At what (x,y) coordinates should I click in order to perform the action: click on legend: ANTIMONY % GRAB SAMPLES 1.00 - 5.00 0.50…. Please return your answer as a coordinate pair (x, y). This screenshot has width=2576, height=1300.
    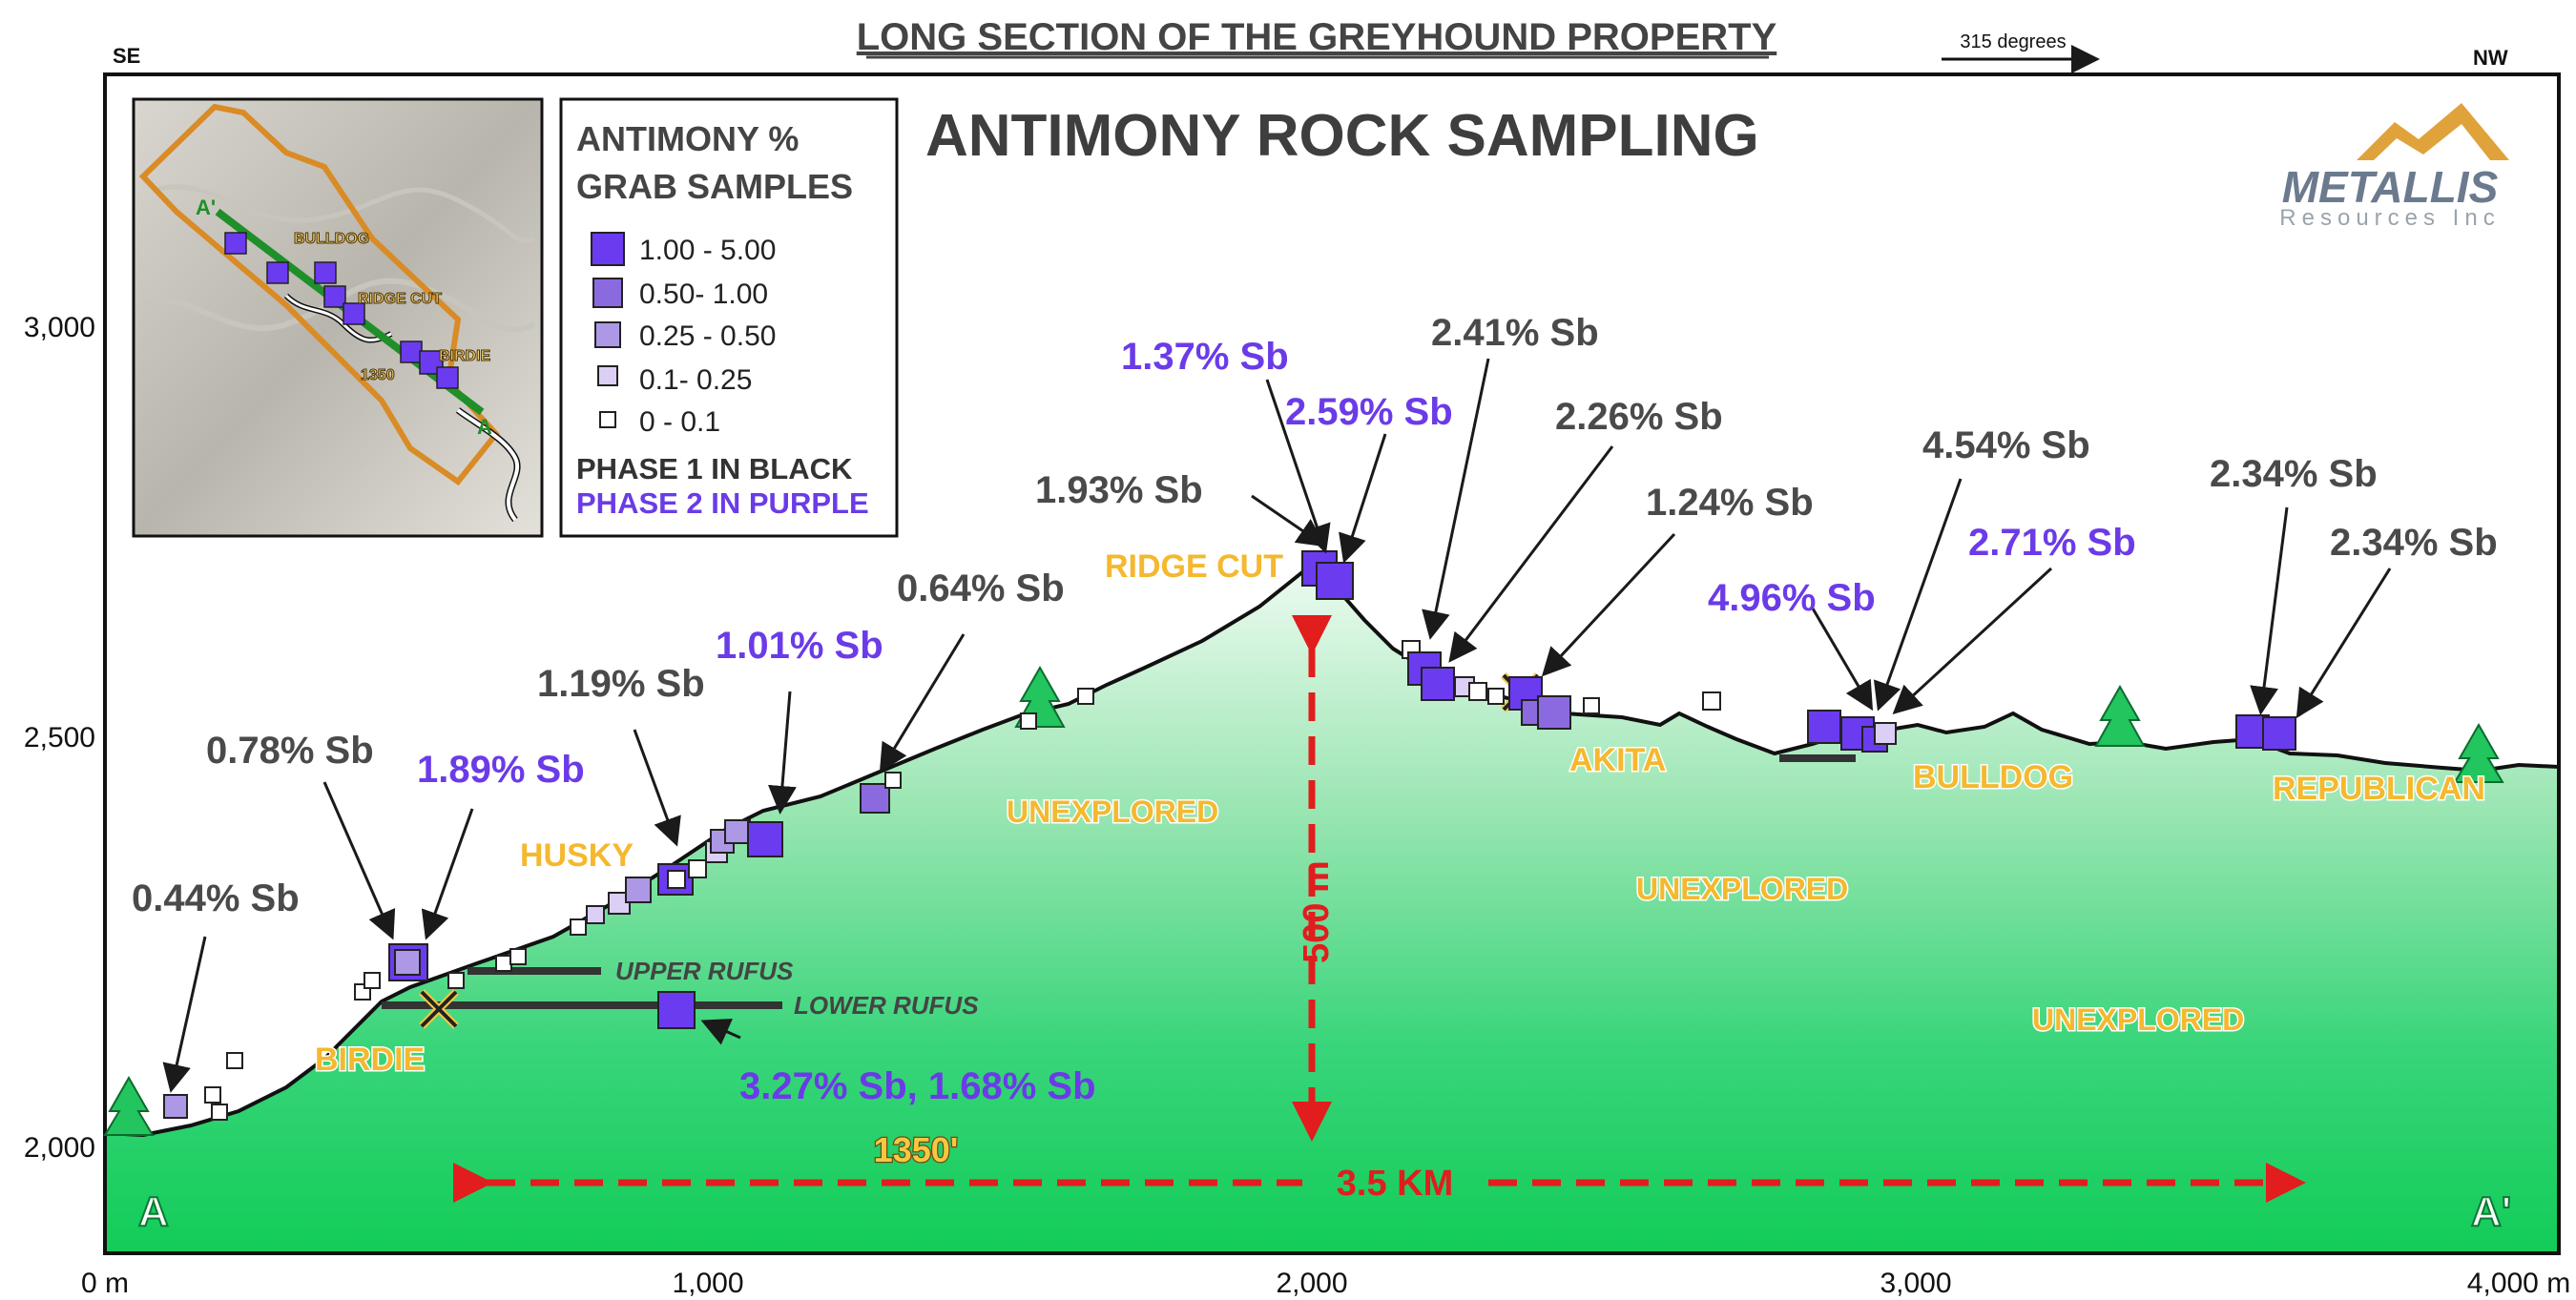
    Looking at the image, I should click on (729, 317).